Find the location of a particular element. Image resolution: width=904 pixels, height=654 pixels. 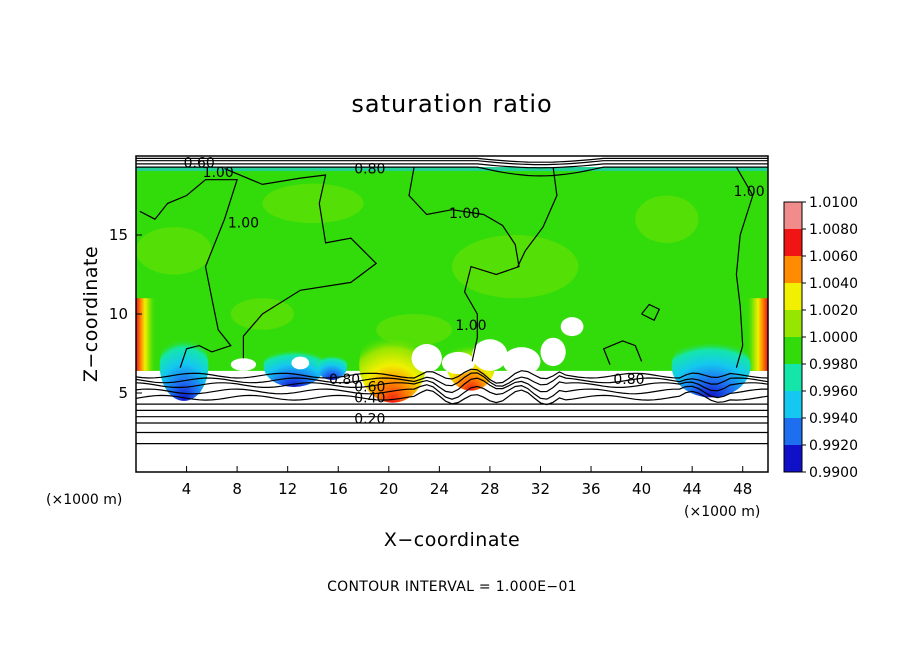

x-tick-label: 36 is located at coordinates (590, 489).